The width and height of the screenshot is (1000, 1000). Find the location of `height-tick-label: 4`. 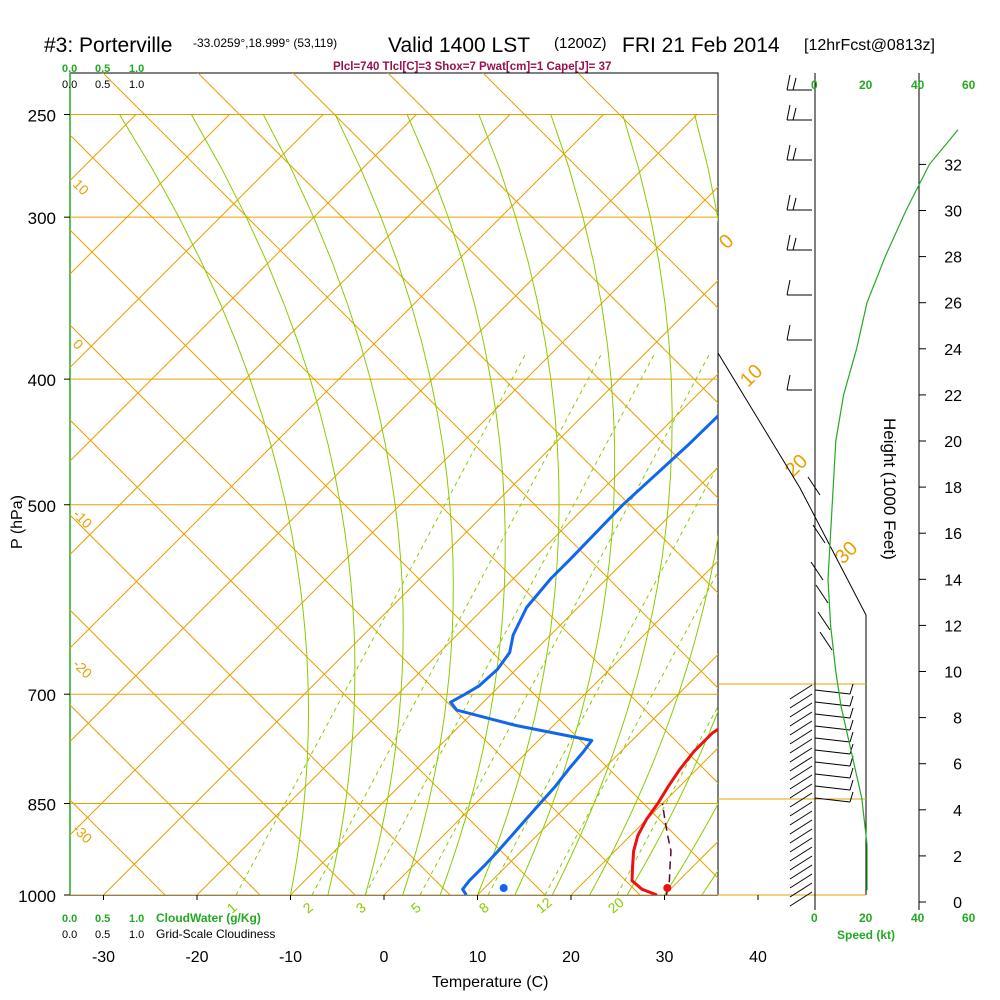

height-tick-label: 4 is located at coordinates (957, 811).